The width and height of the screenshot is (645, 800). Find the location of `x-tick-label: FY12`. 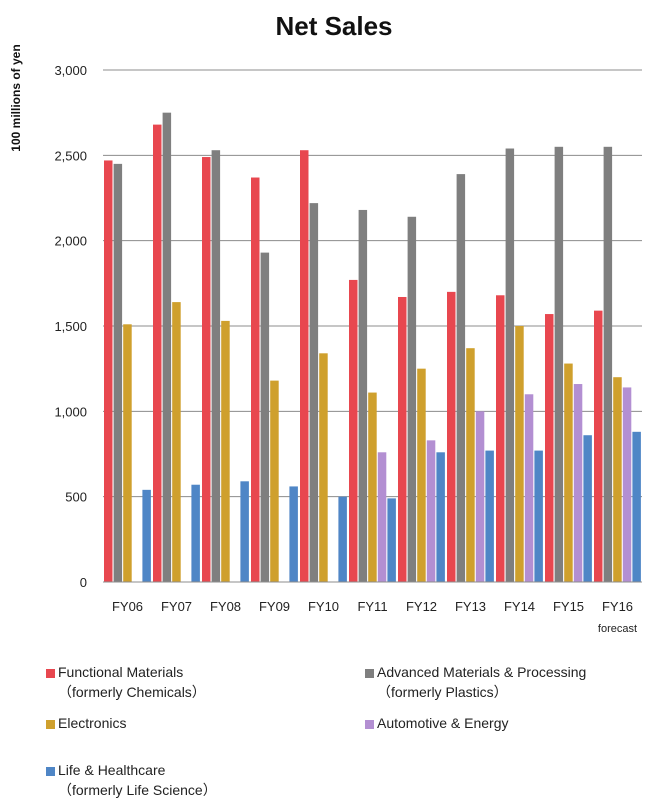

x-tick-label: FY12 is located at coordinates (421, 606).